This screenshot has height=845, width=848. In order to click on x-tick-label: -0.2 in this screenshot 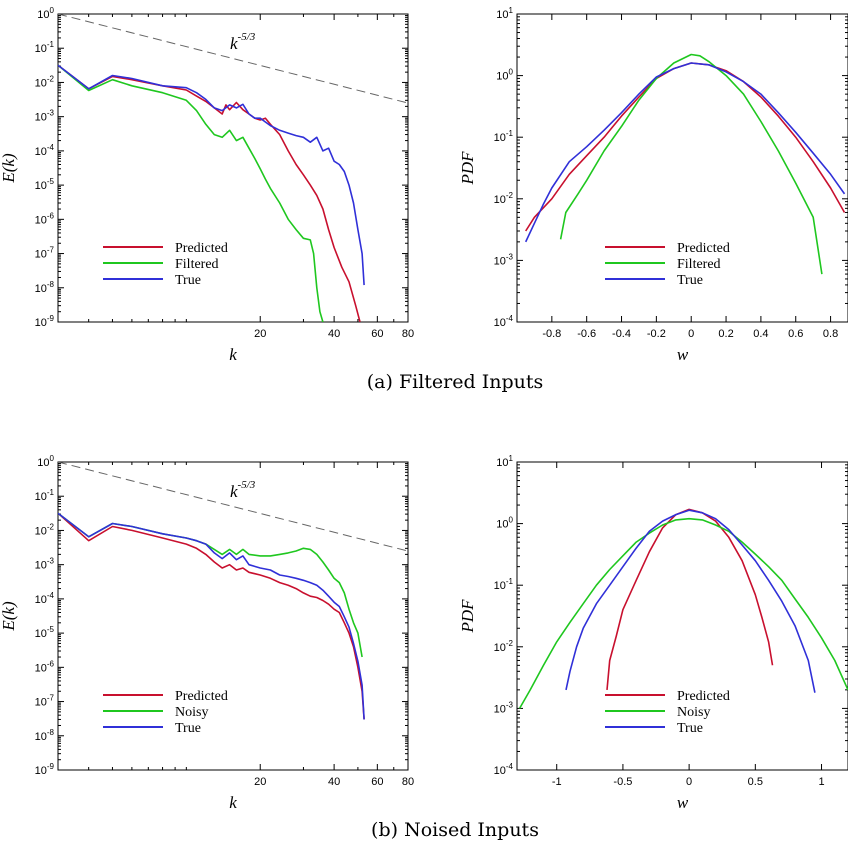, I will do `click(656, 334)`.